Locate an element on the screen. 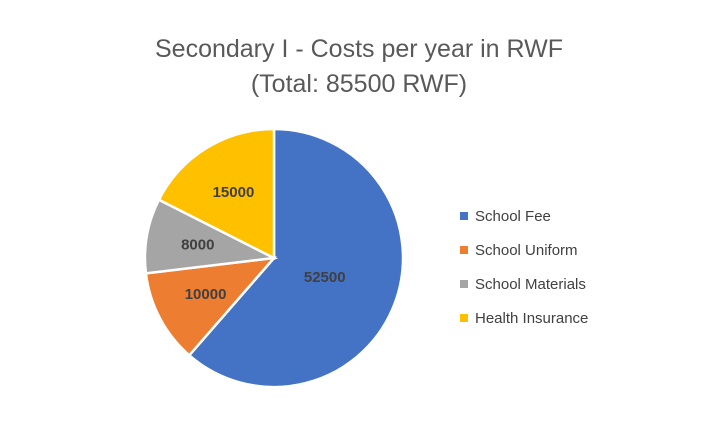  legend-item-school-uniform: School Uniform is located at coordinates (524, 250).